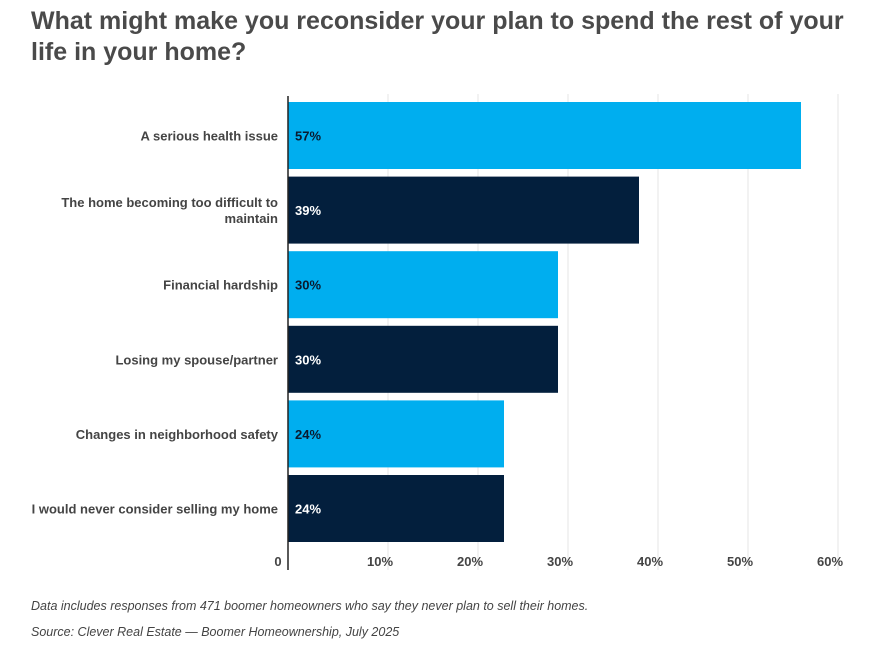 Image resolution: width=890 pixels, height=646 pixels. I want to click on tick-labels: 0 10% 20% 30% 40% 50% 60%, so click(558, 561).